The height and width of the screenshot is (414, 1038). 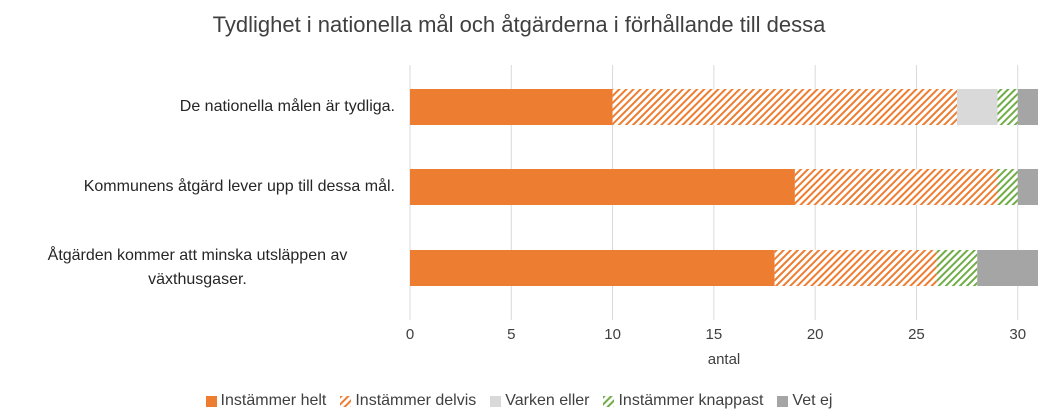 I want to click on category-label-box: De nationella målen är tydliga., so click(x=197, y=107).